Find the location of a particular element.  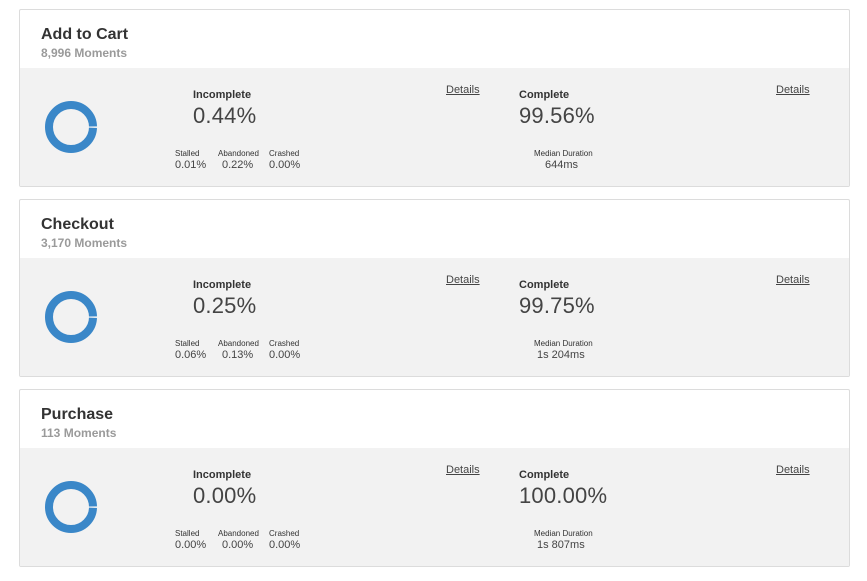

card-title: Add to Cart is located at coordinates (85, 34).